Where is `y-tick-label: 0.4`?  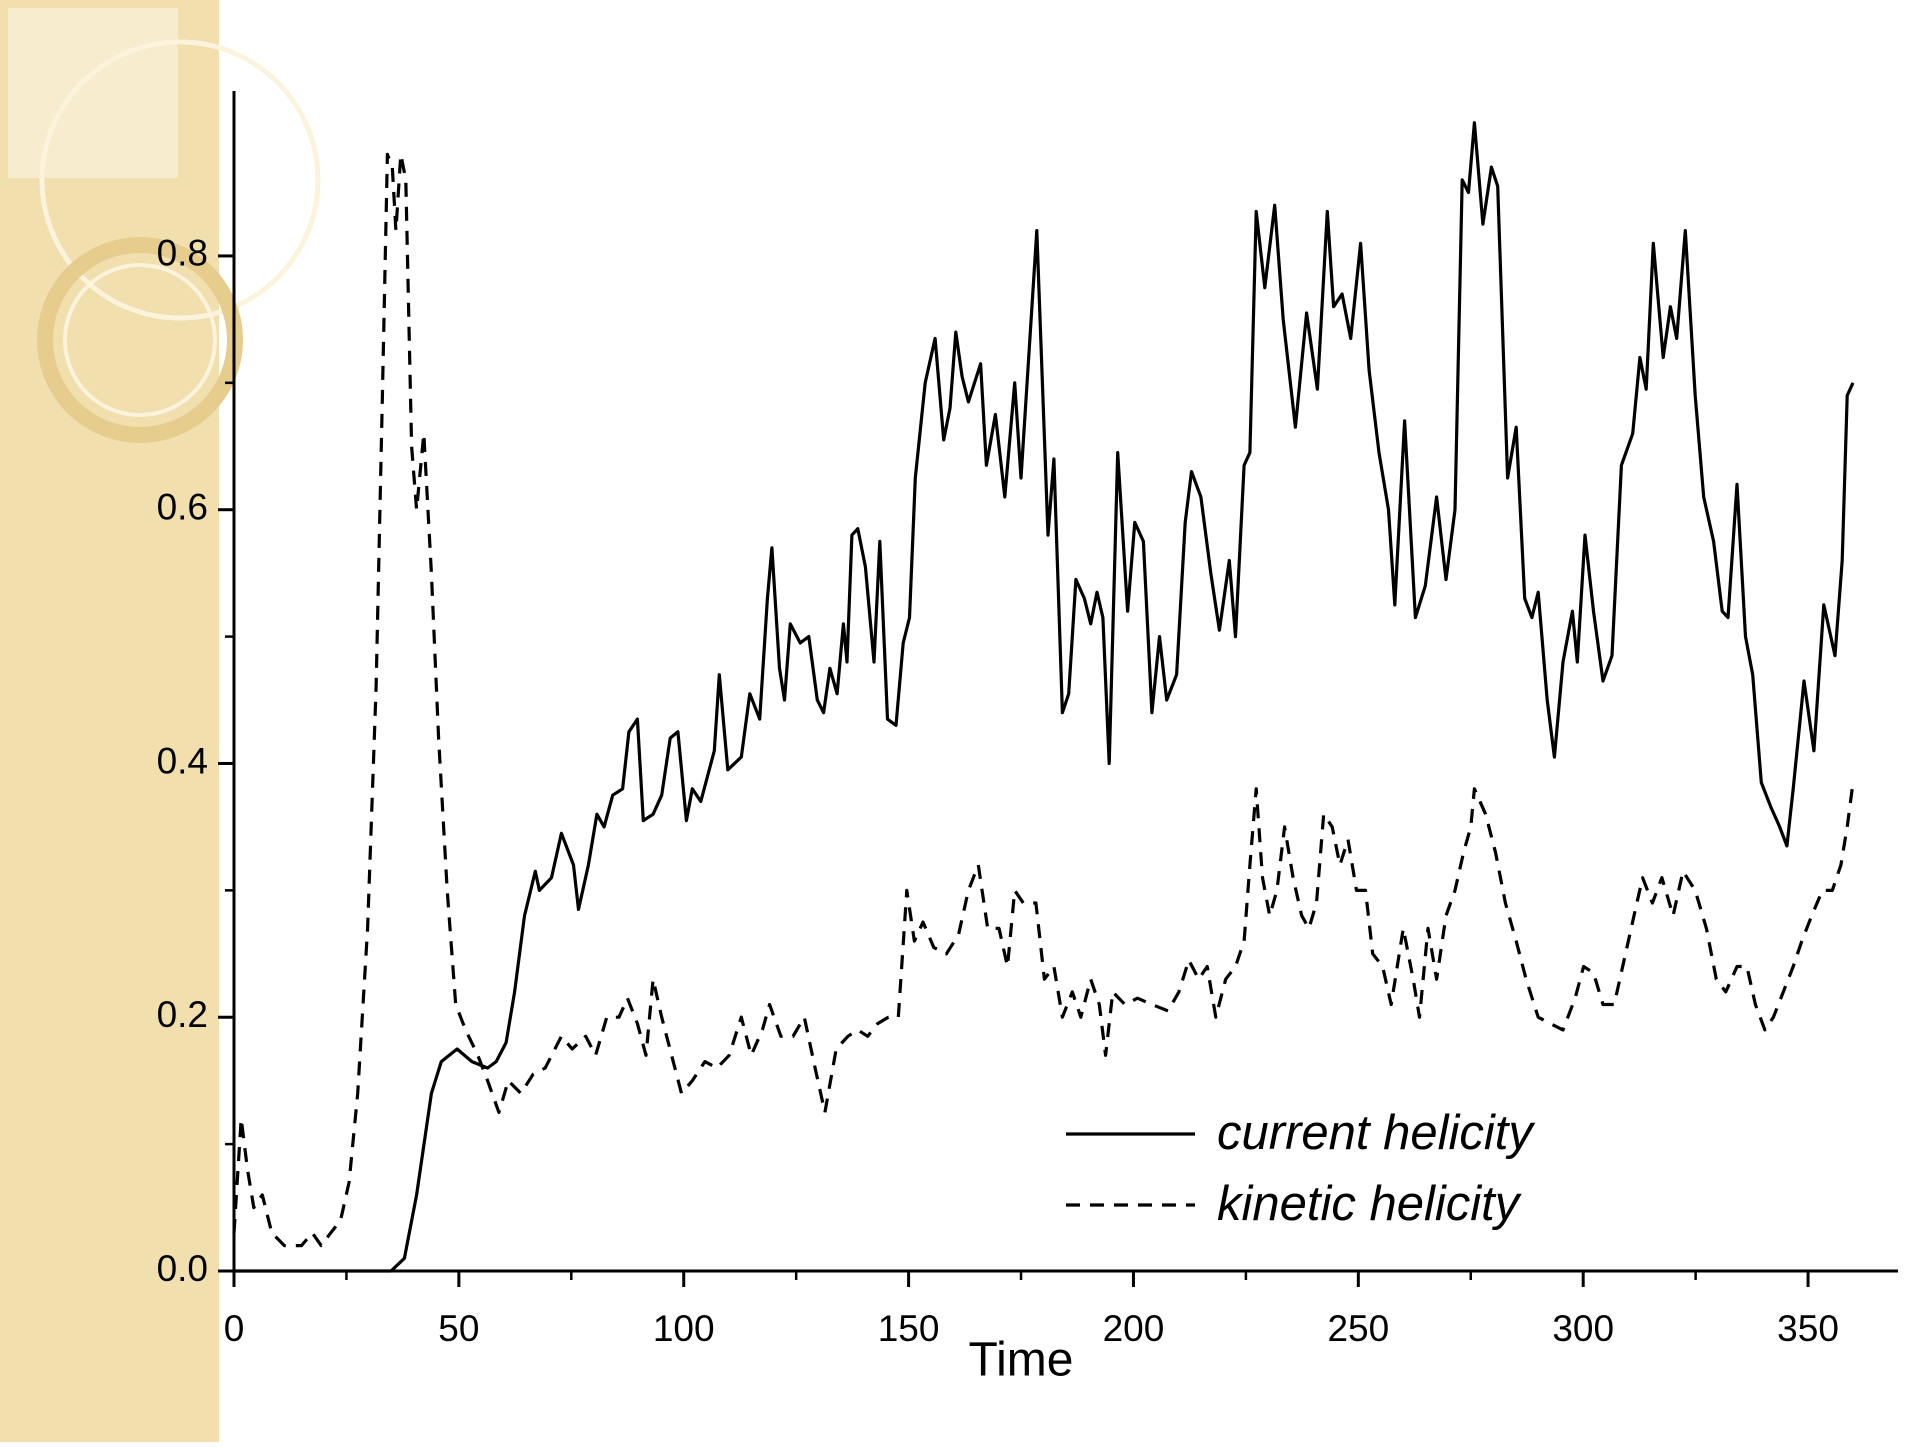 y-tick-label: 0.4 is located at coordinates (182, 760).